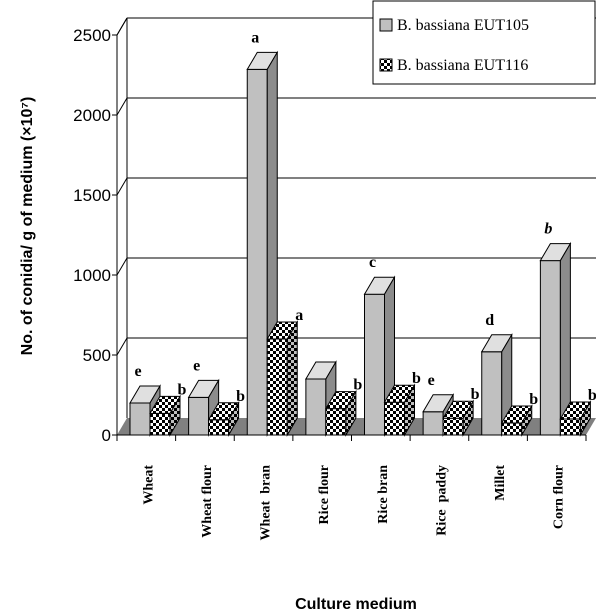  What do you see at coordinates (372, 262) in the screenshot?
I see `significance-label: c` at bounding box center [372, 262].